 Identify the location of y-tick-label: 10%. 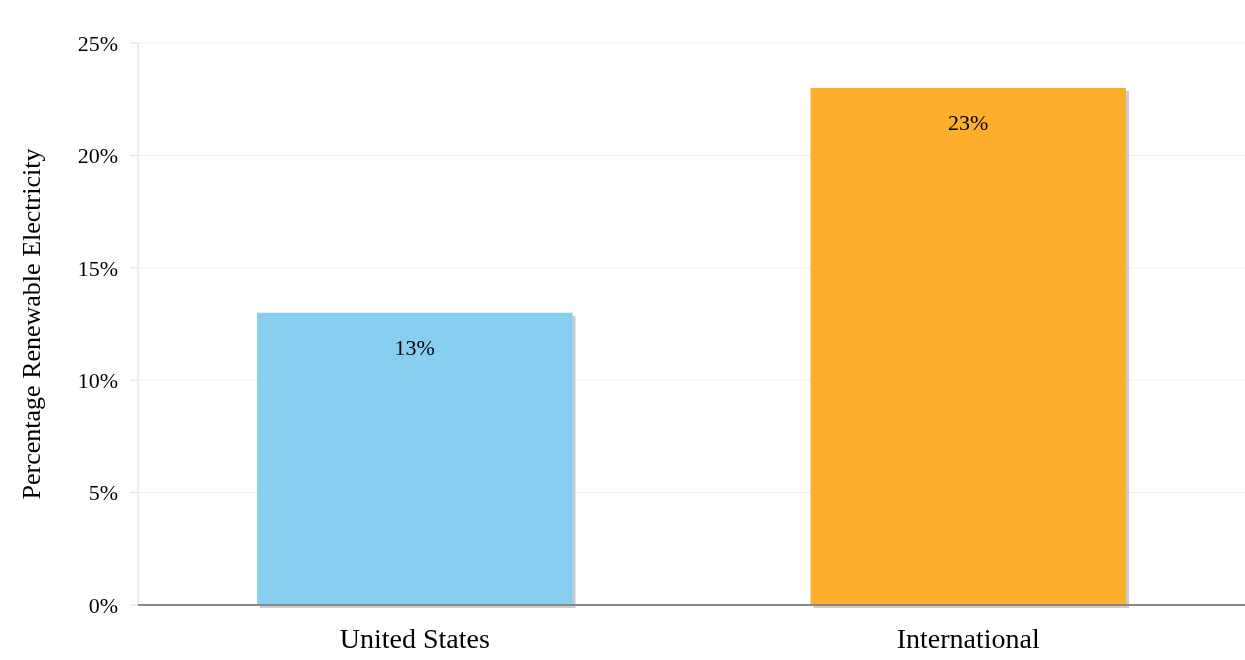
(97, 380).